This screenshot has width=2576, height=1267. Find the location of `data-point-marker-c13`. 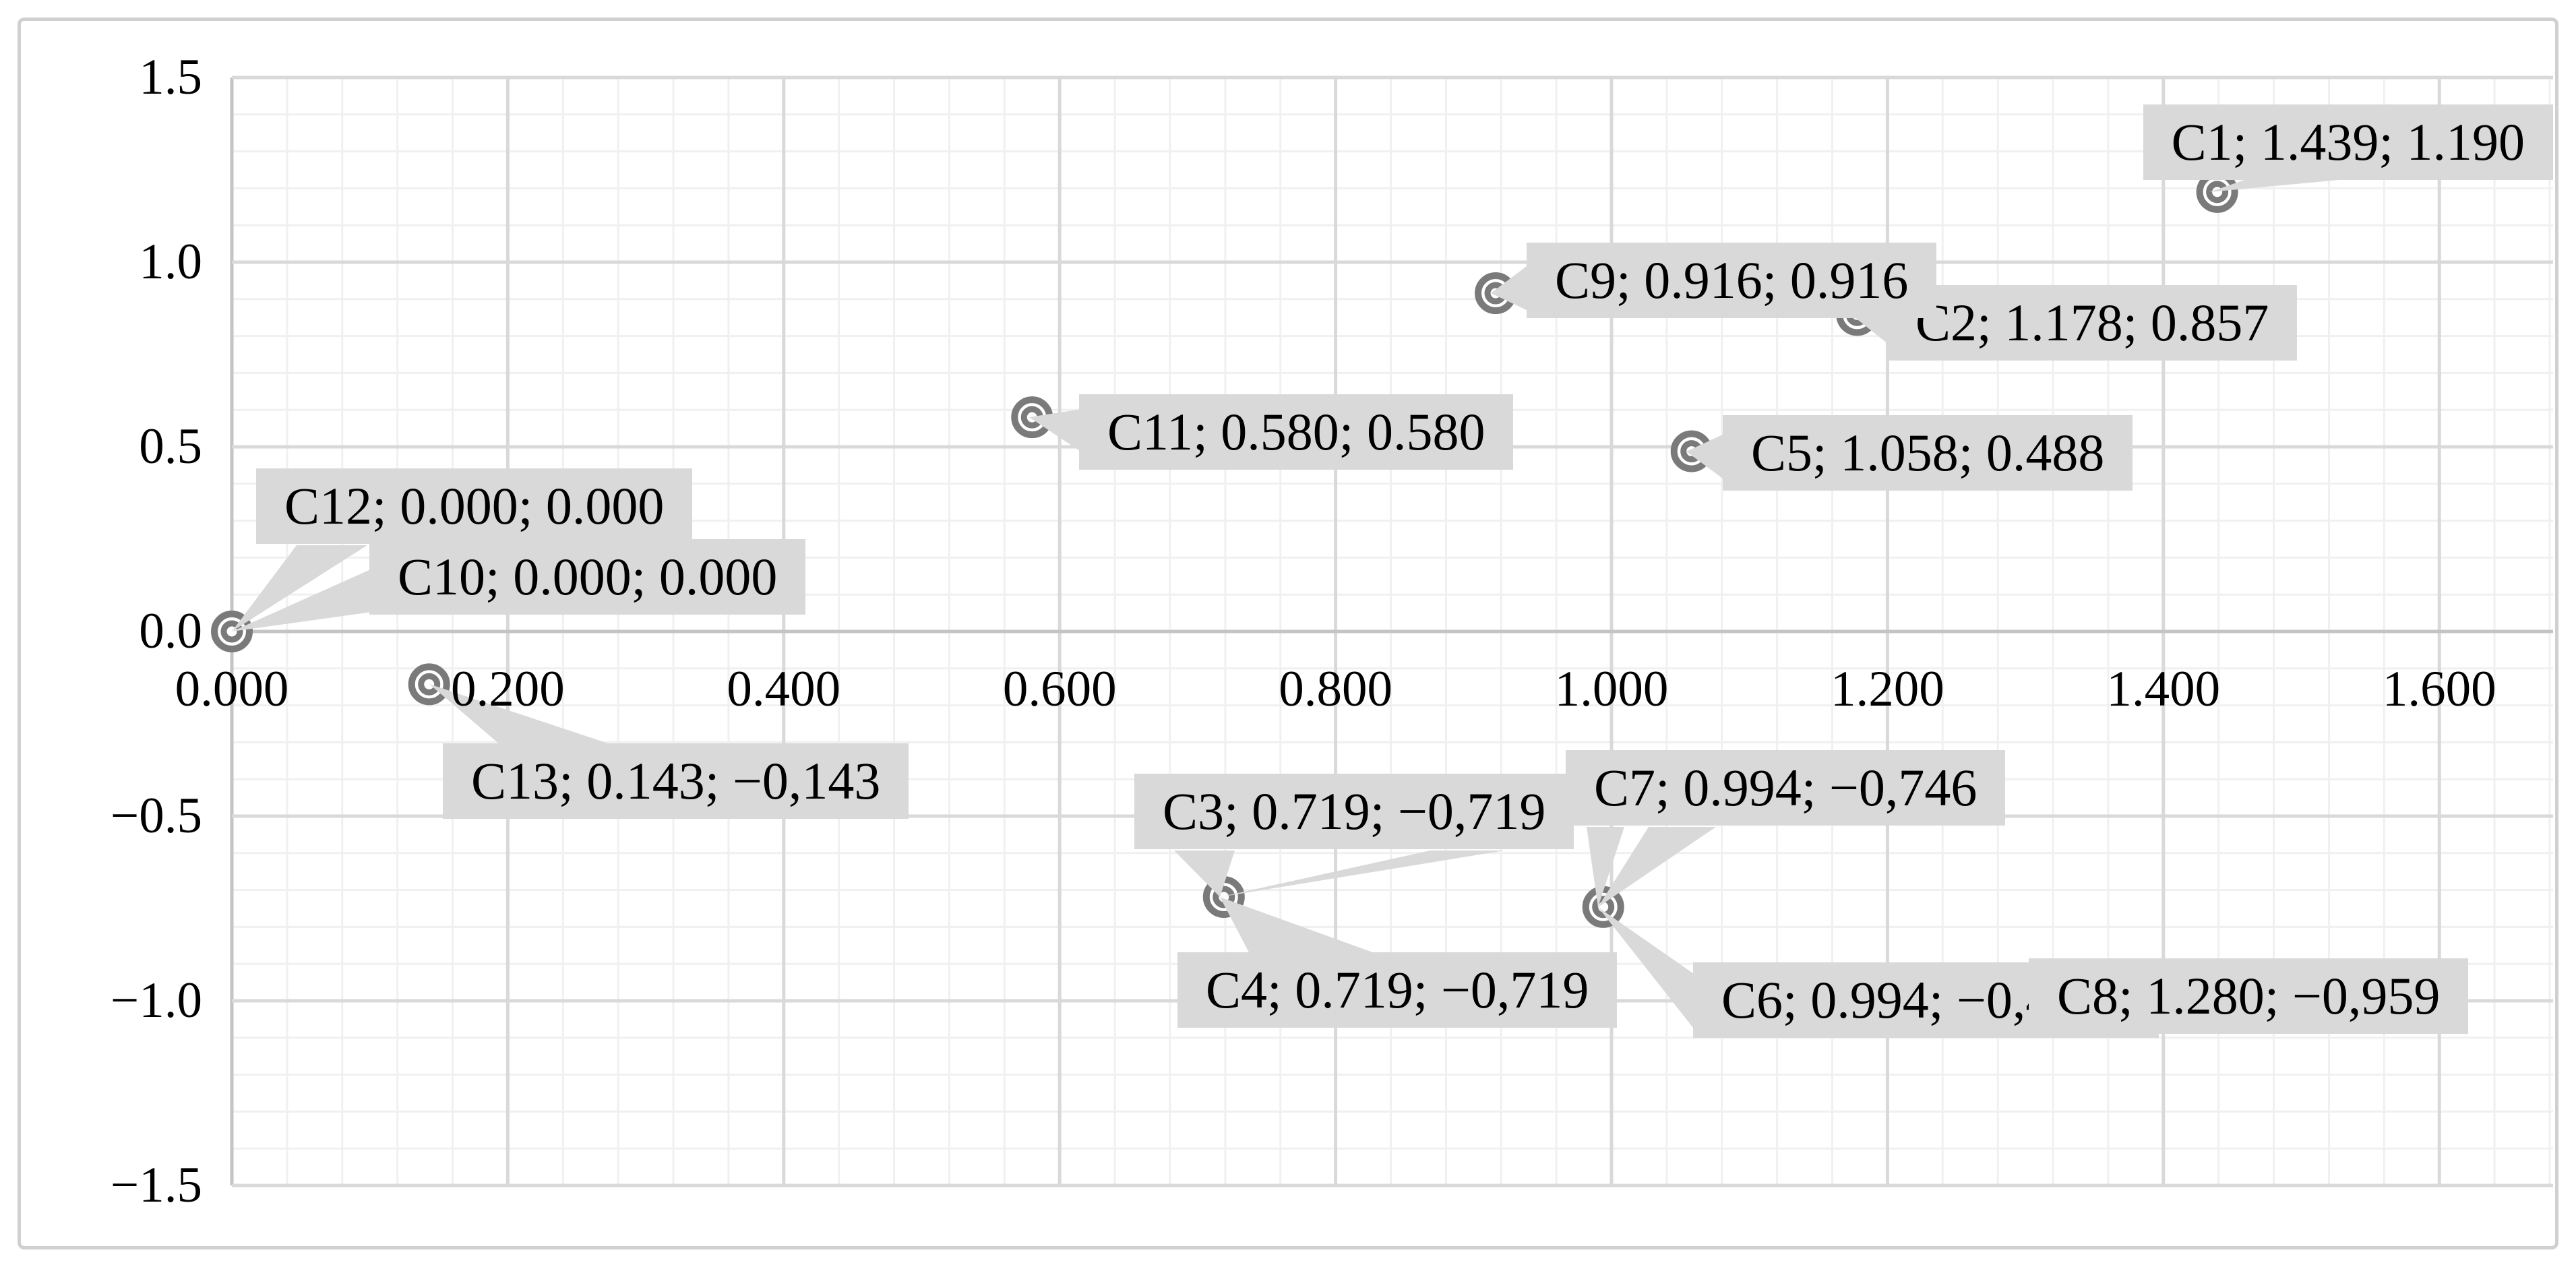

data-point-marker-c13 is located at coordinates (429, 684).